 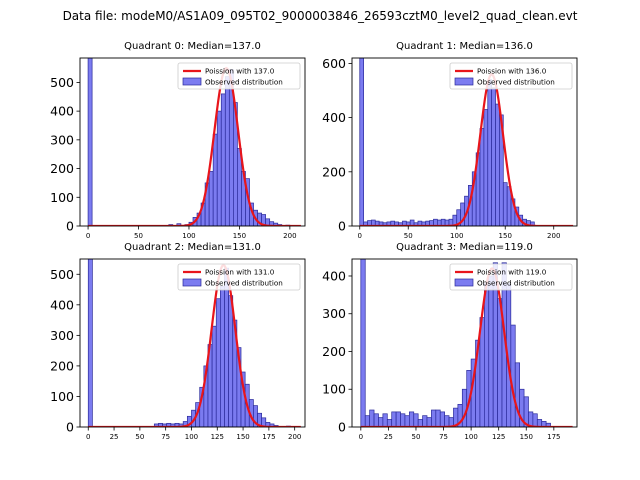 I want to click on x-tick-label: 175, so click(x=268, y=437).